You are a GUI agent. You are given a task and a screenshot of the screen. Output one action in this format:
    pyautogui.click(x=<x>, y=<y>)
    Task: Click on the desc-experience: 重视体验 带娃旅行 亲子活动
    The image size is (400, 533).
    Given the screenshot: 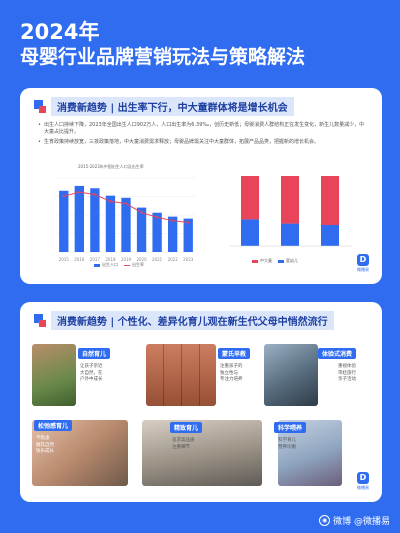 What is the action you would take?
    pyautogui.click(x=347, y=374)
    